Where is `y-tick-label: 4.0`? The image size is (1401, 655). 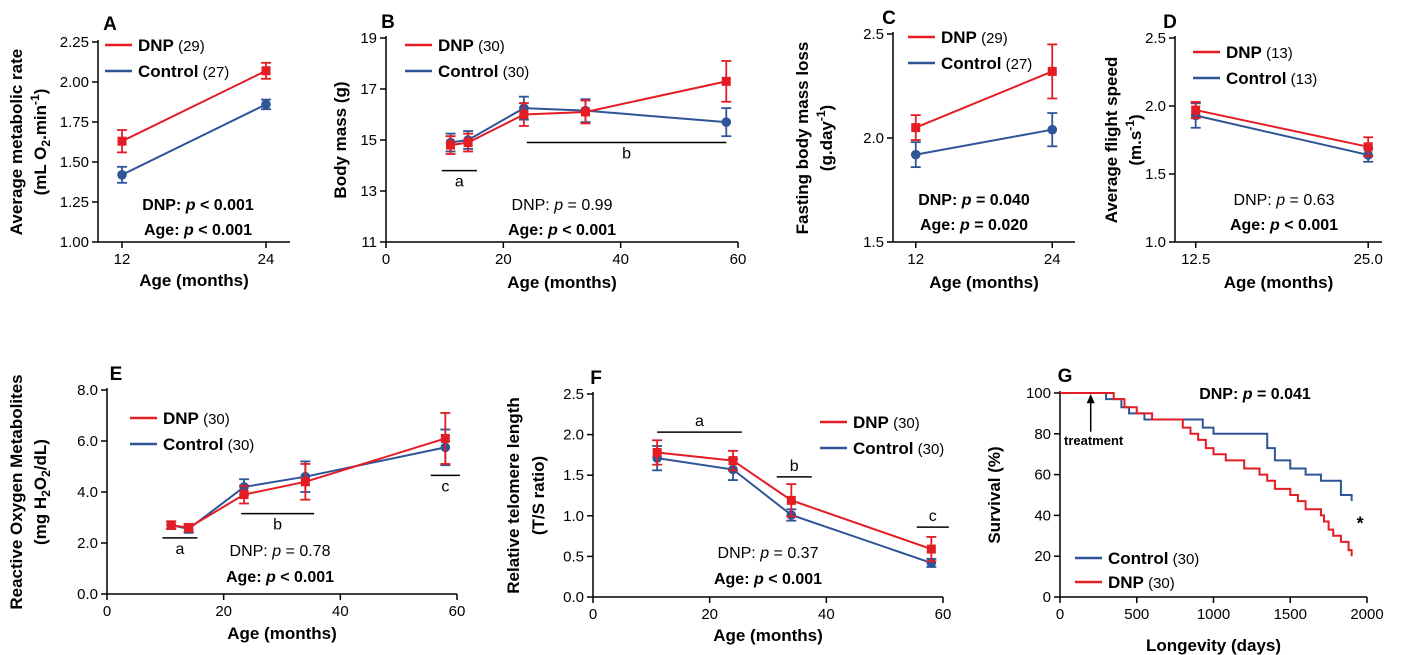 y-tick-label: 4.0 is located at coordinates (87, 492).